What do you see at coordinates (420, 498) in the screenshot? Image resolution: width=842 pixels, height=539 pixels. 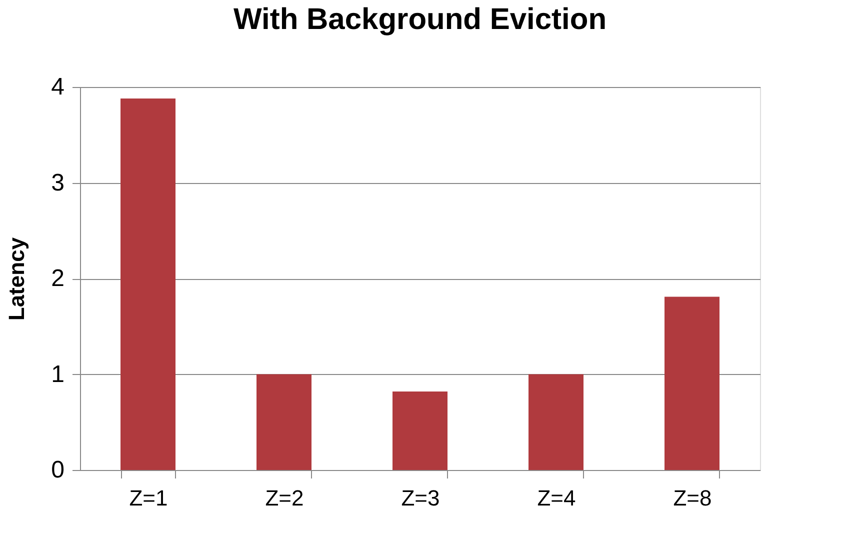 I see `x-tick-label: Z=3` at bounding box center [420, 498].